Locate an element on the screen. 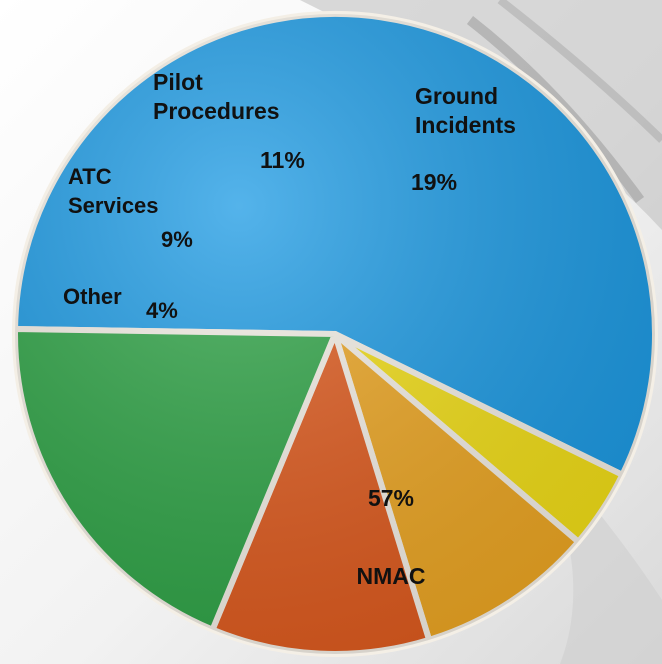 Image resolution: width=662 pixels, height=664 pixels. slice-name-label: NMAC is located at coordinates (391, 576).